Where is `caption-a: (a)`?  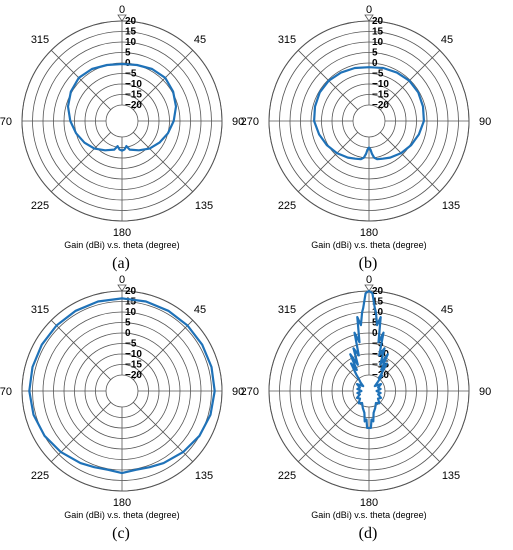 caption-a: (a) is located at coordinates (121, 263).